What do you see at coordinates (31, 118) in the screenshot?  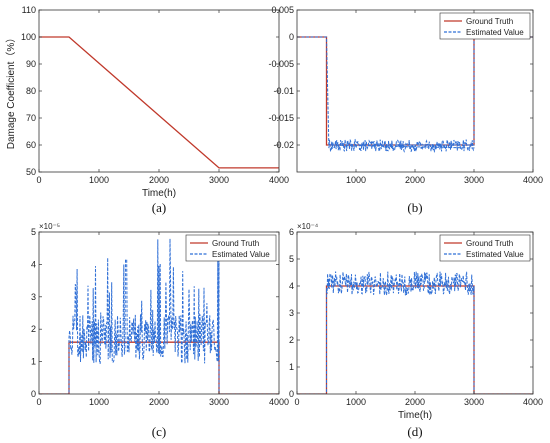 I see `y-tick-label: 70` at bounding box center [31, 118].